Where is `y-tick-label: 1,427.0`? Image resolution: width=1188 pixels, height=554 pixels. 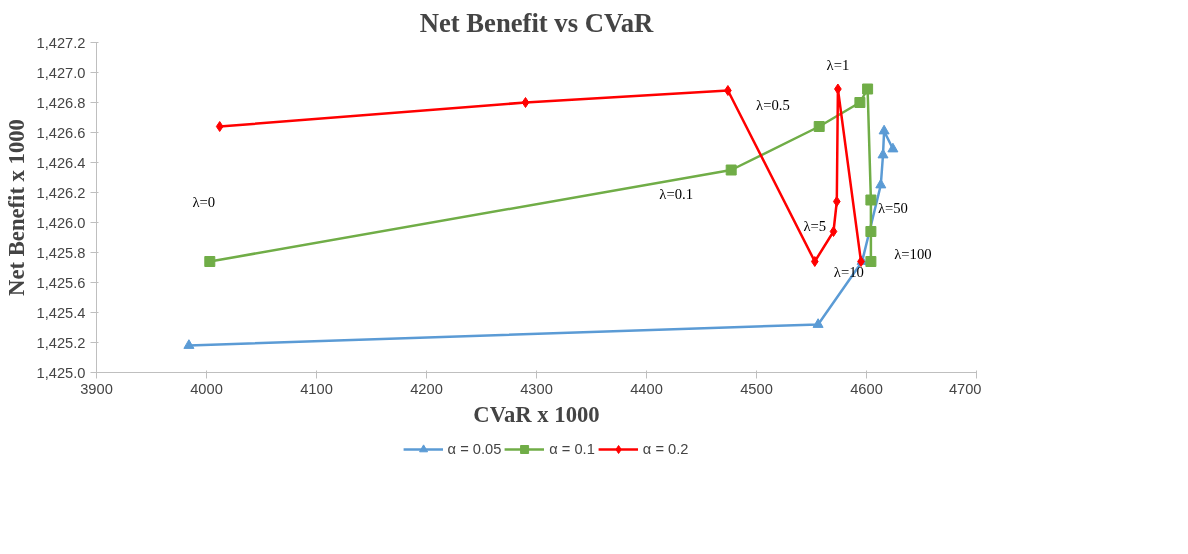
y-tick-label: 1,427.0 is located at coordinates (61, 72).